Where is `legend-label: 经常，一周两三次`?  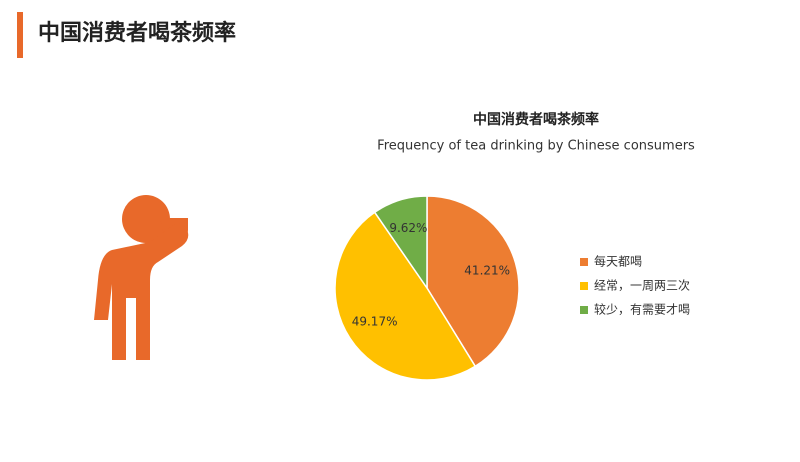 legend-label: 经常，一周两三次 is located at coordinates (642, 286).